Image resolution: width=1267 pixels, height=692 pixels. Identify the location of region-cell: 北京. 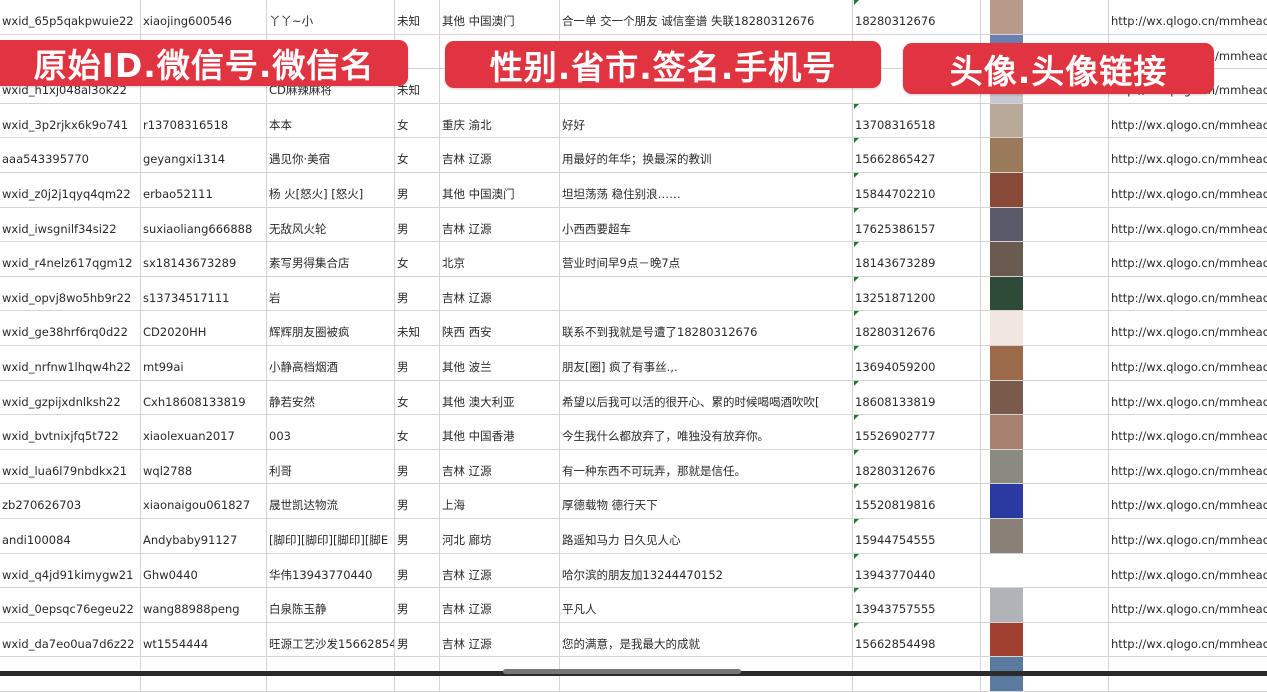
(500, 259).